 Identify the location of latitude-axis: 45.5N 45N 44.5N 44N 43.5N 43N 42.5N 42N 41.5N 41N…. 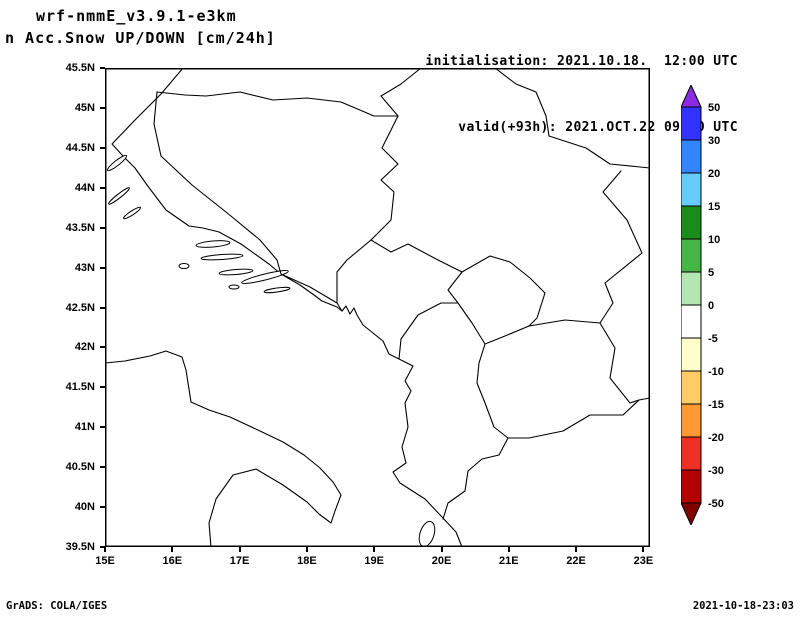
(52, 307).